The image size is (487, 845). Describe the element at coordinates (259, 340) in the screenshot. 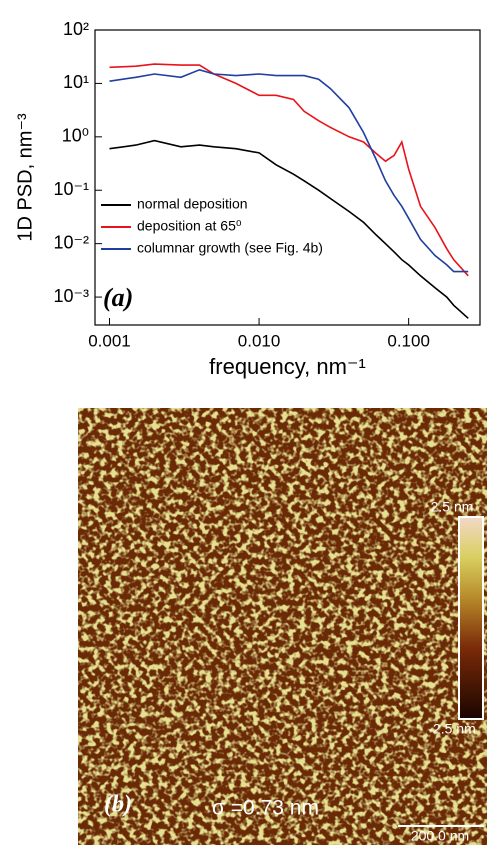

I see `x-tick-label: 0.010` at that location.